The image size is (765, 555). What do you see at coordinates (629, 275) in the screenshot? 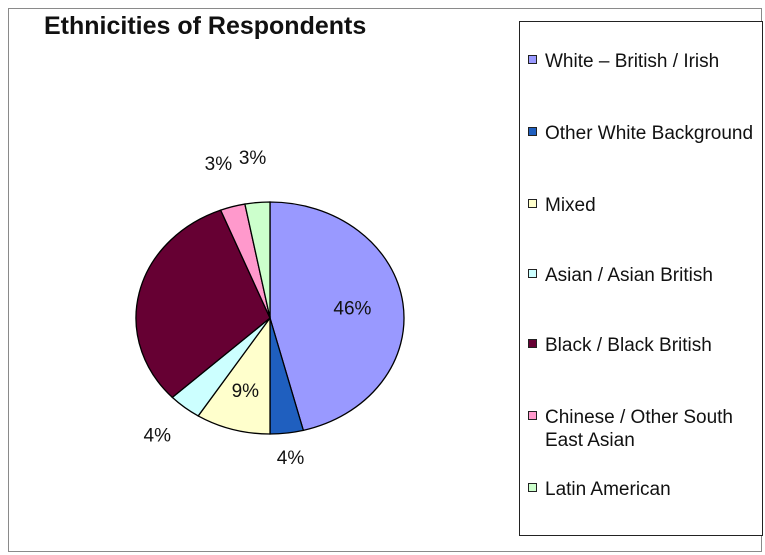
I see `legend-label: Asian / Asian British` at bounding box center [629, 275].